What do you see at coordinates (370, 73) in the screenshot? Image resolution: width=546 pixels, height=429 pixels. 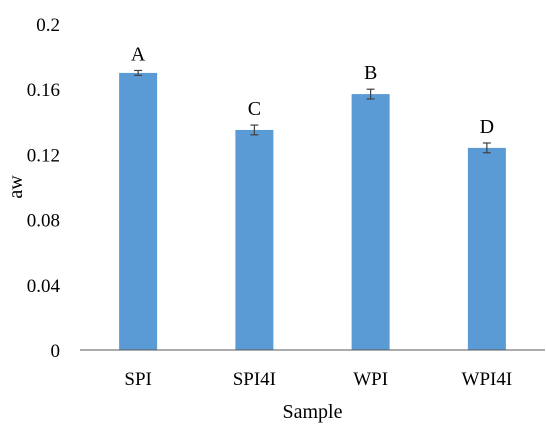 I see `significance-letter: B` at bounding box center [370, 73].